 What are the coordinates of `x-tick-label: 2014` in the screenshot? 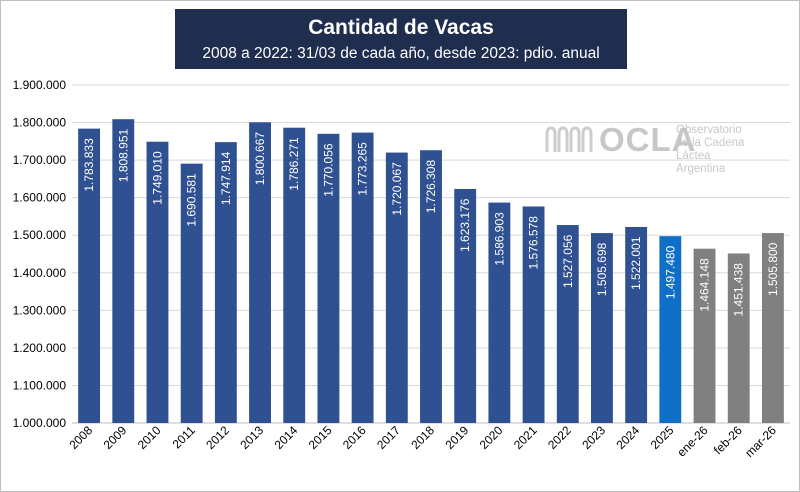 It's located at (286, 437).